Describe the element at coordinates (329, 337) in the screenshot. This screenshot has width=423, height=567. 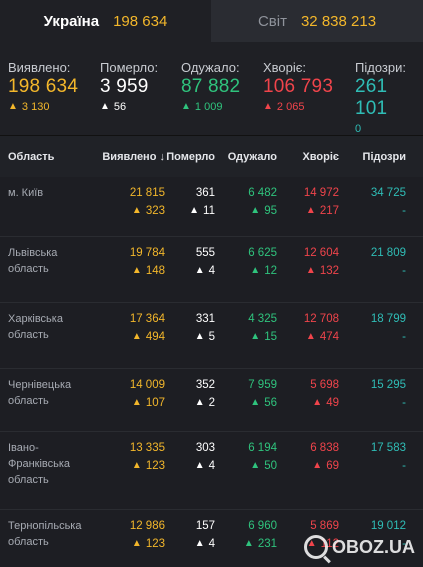
I see `row-sick-delta-value: 474` at that location.